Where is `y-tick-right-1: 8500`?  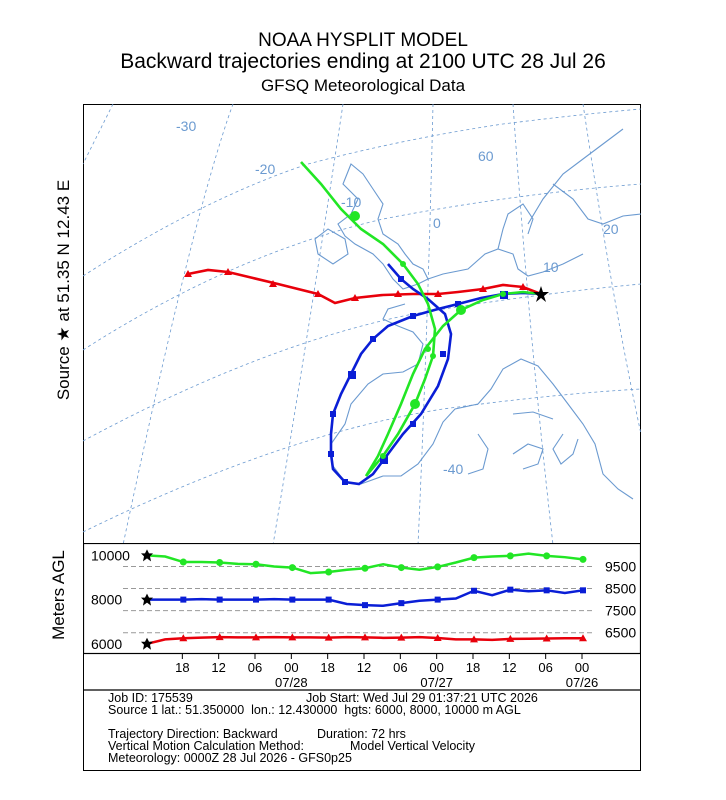
y-tick-right-1: 8500 is located at coordinates (620, 589).